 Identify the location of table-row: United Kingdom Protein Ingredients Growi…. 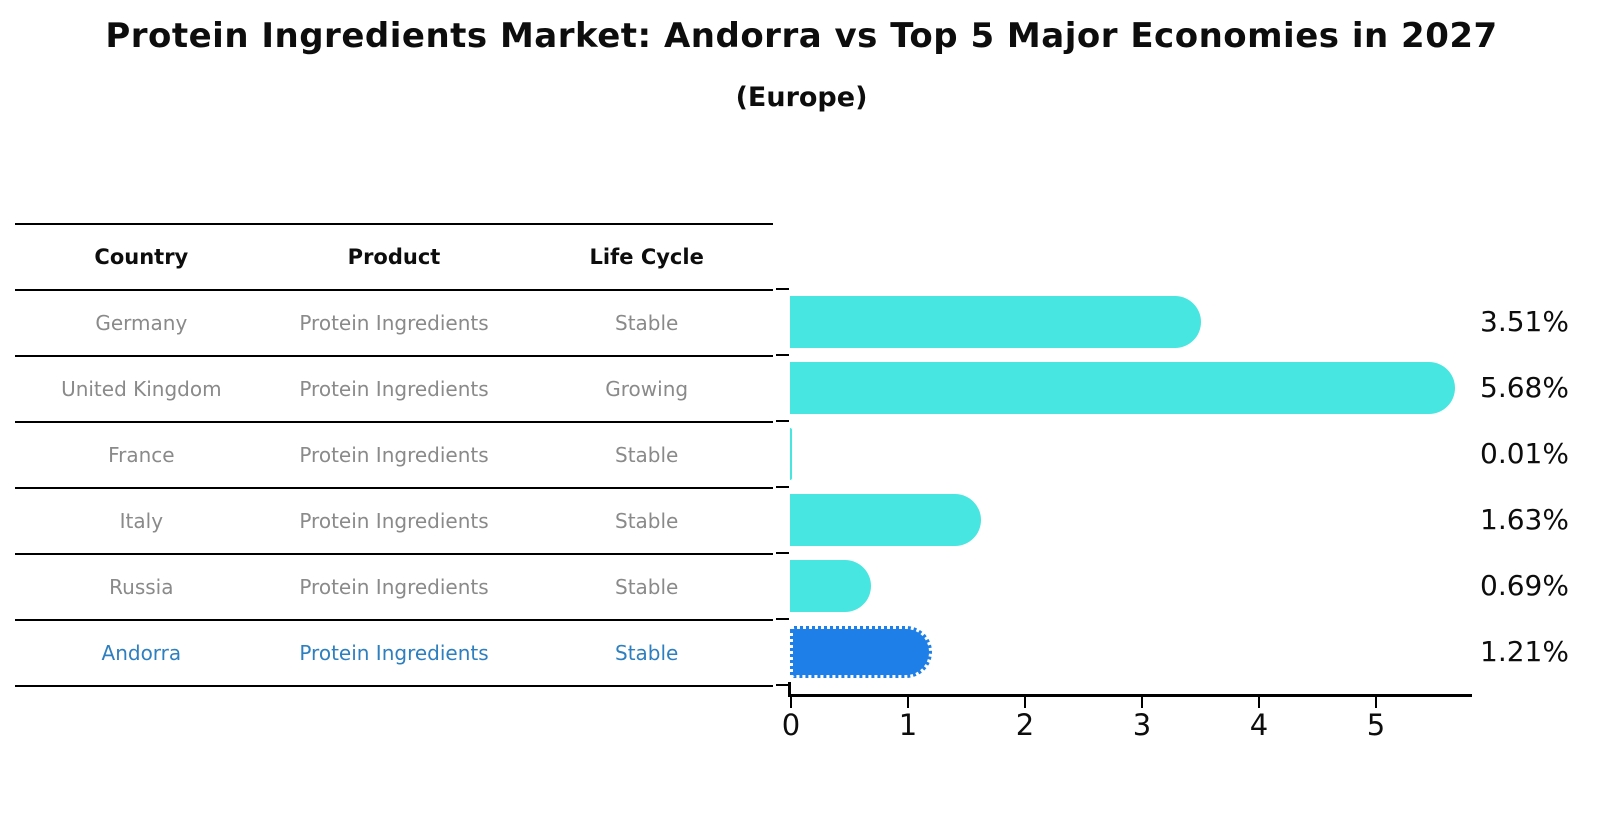
(394, 390).